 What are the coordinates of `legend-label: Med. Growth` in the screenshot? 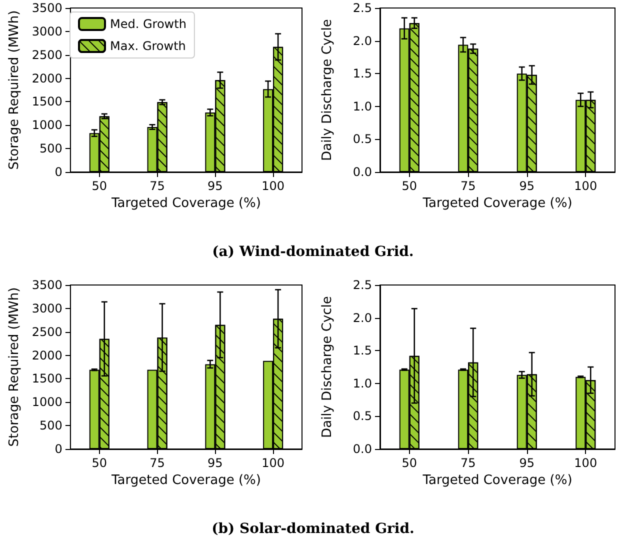 It's located at (148, 24).